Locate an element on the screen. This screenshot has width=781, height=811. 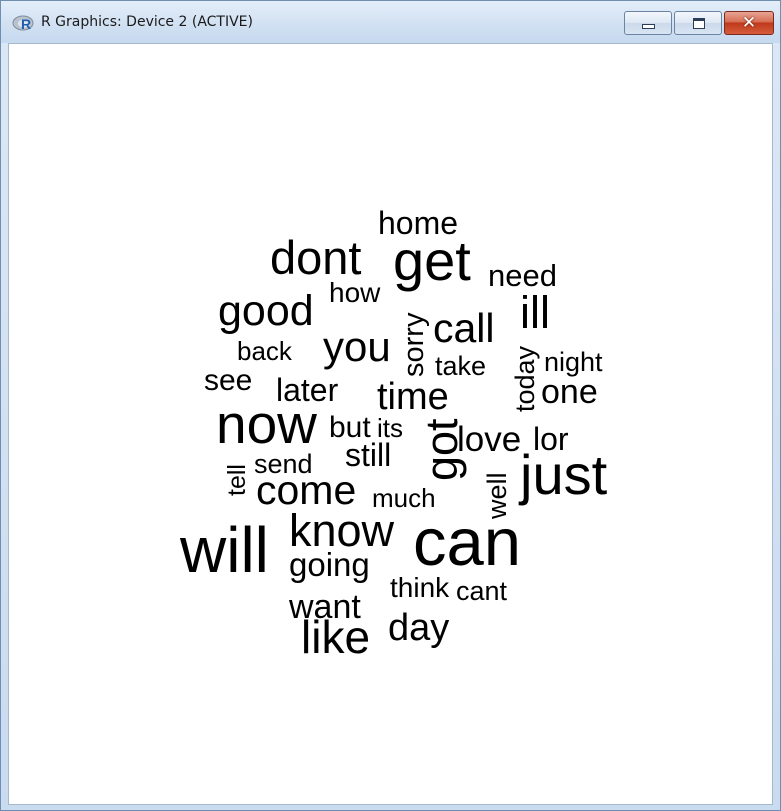
word-sorry: sorry is located at coordinates (414, 344).